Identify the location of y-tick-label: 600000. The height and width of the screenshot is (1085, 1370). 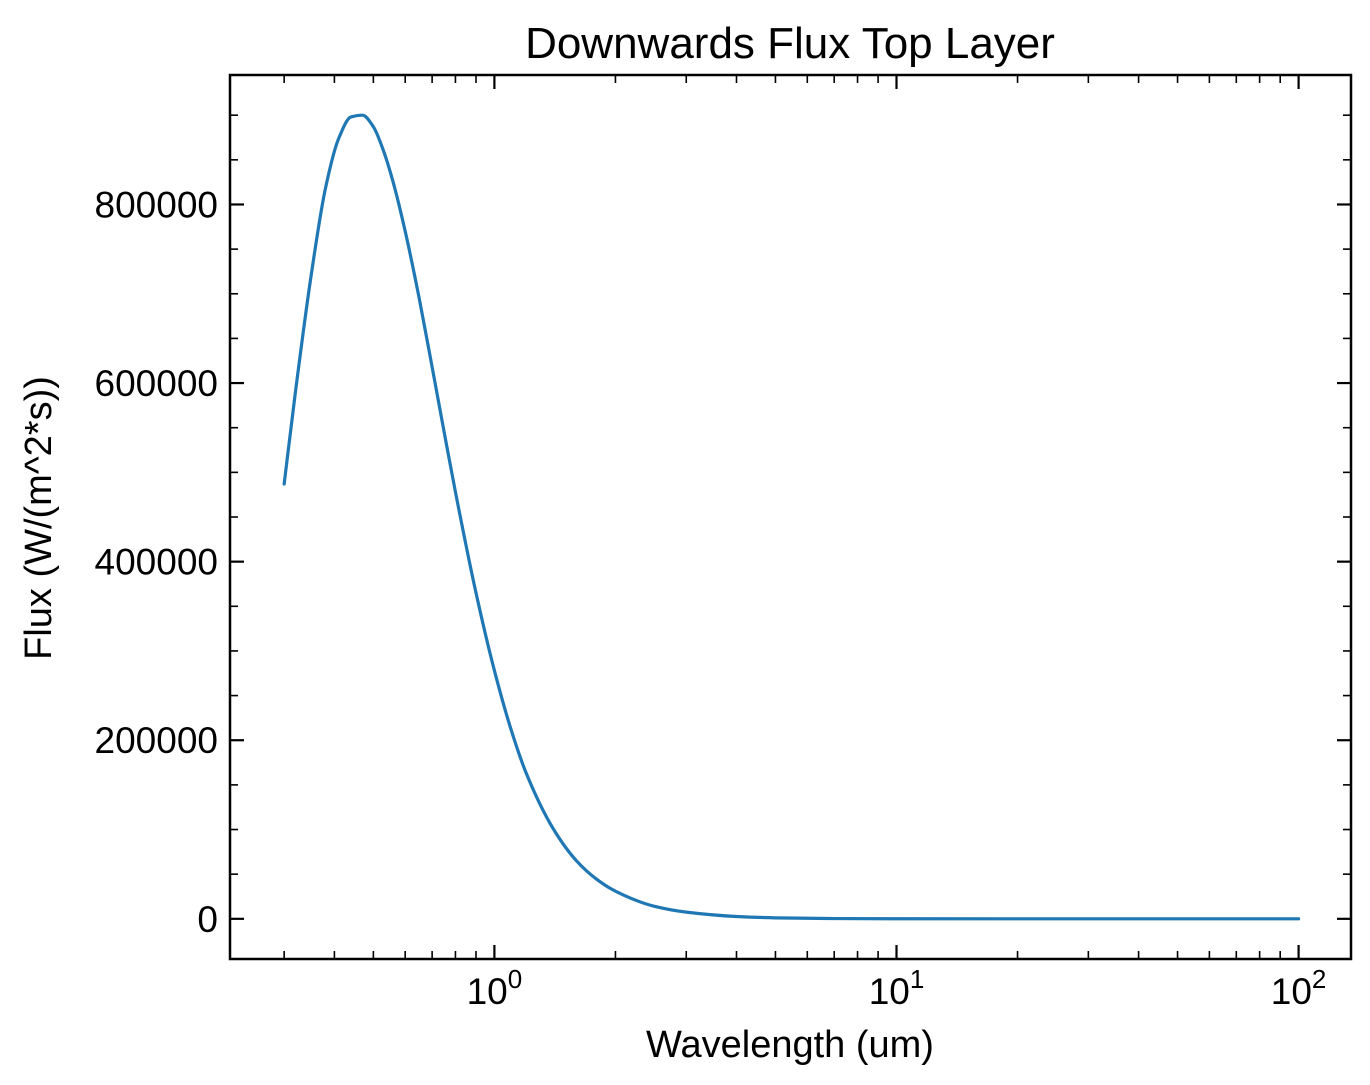
(156, 383).